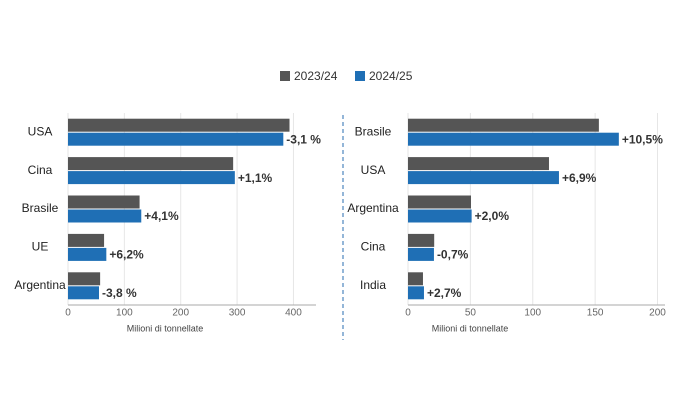 This screenshot has width=700, height=400. I want to click on x-tick-label: 300, so click(237, 313).